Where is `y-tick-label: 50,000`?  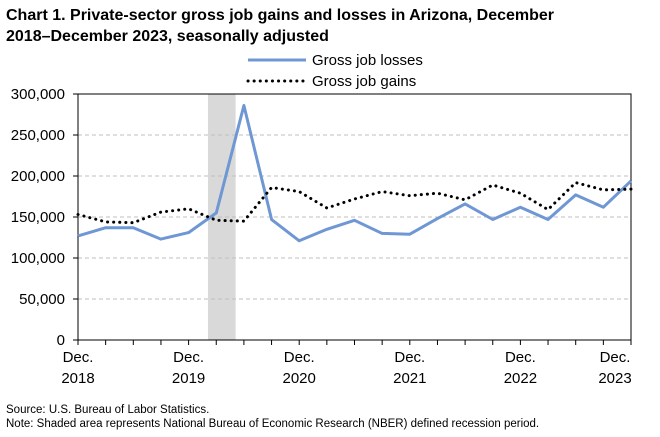 y-tick-label: 50,000 is located at coordinates (42, 299).